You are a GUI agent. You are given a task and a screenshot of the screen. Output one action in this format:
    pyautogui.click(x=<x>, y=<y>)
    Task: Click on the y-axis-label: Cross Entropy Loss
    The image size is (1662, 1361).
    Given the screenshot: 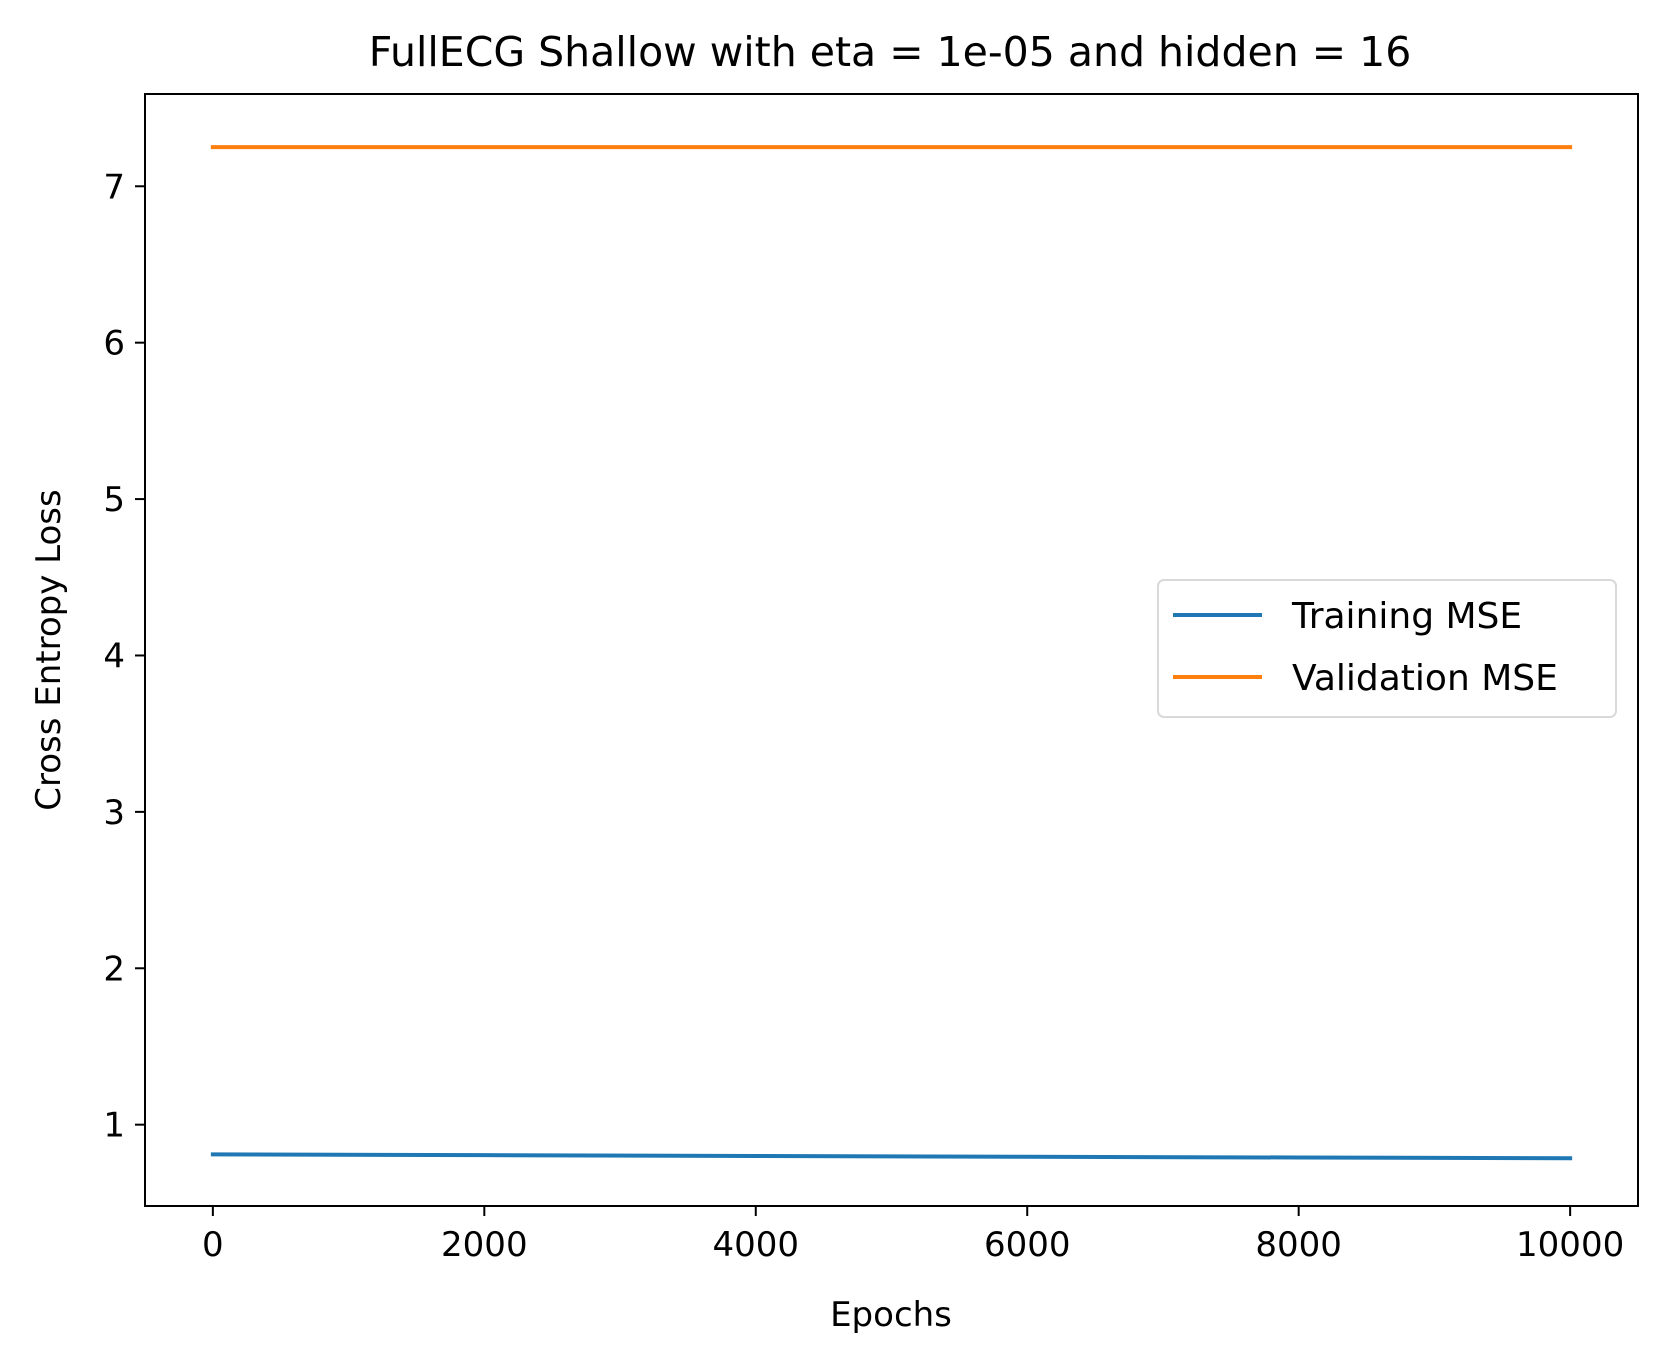 What is the action you would take?
    pyautogui.click(x=49, y=650)
    